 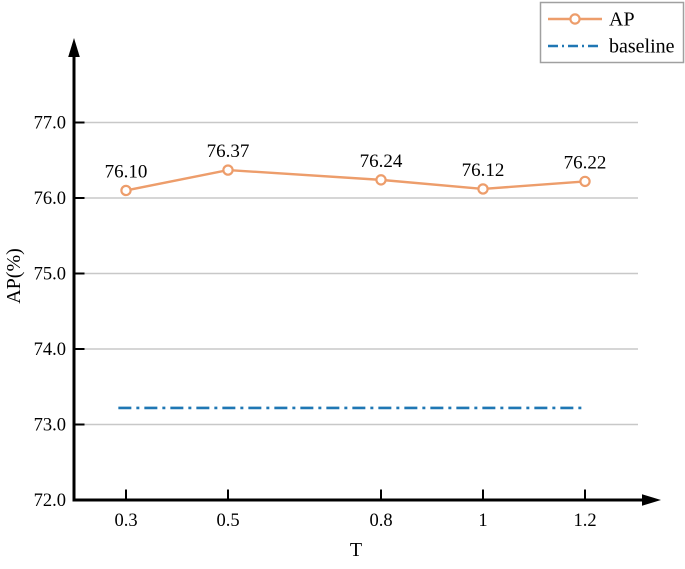 I want to click on legend-box, so click(x=612, y=32).